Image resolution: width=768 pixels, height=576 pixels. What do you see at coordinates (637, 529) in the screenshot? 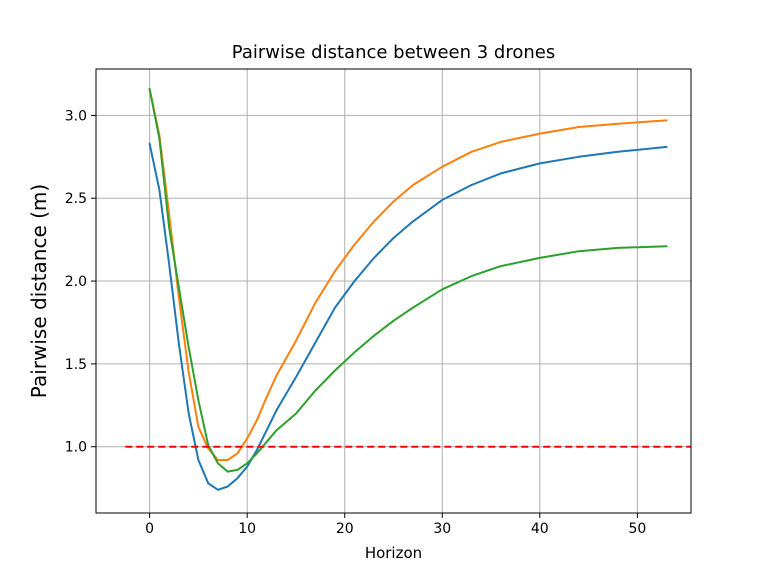
I see `x-tick-label: 50` at bounding box center [637, 529].